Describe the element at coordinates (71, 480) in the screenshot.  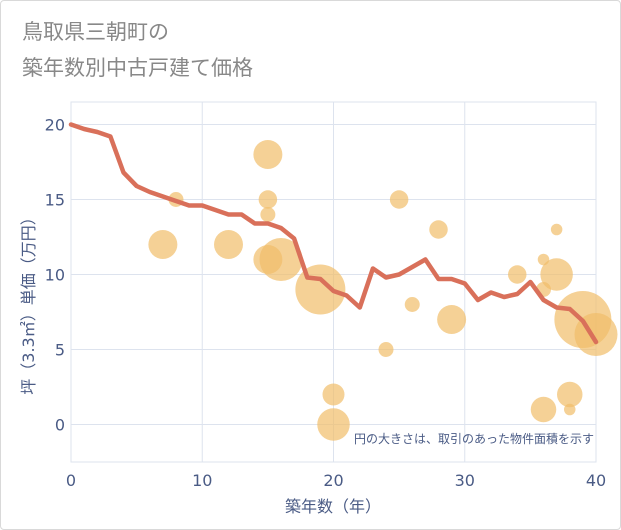
I see `x-tick-label: 0` at that location.